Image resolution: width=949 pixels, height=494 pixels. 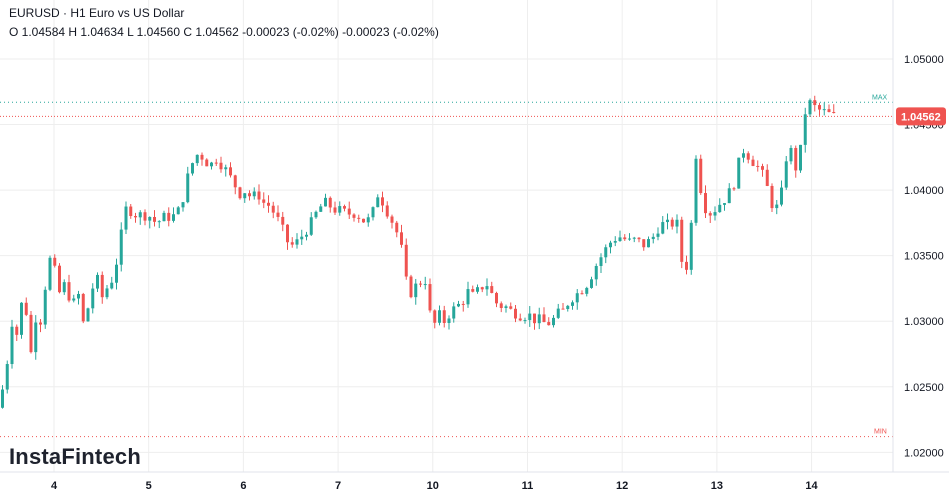 What do you see at coordinates (880, 97) in the screenshot?
I see `max-label: MAX` at bounding box center [880, 97].